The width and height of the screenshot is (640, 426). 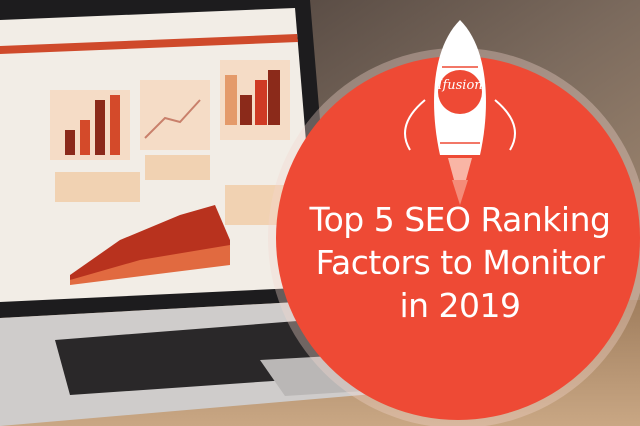 I want to click on headline-line-2: Factors to Monitor, so click(x=460, y=262).